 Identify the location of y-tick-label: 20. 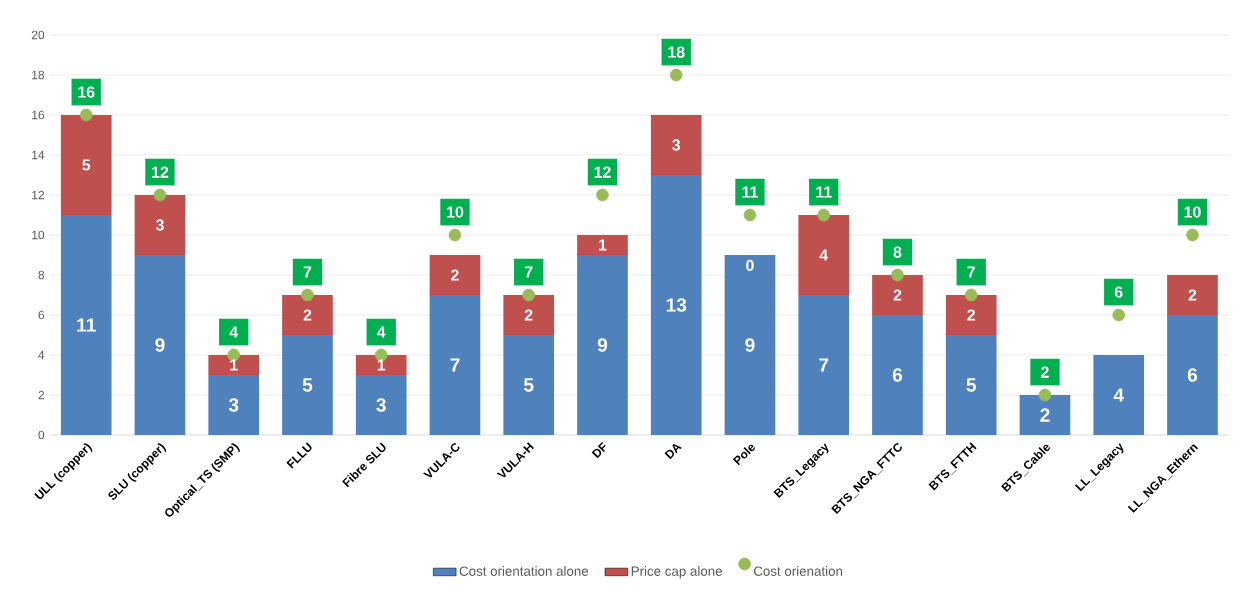
(38, 35).